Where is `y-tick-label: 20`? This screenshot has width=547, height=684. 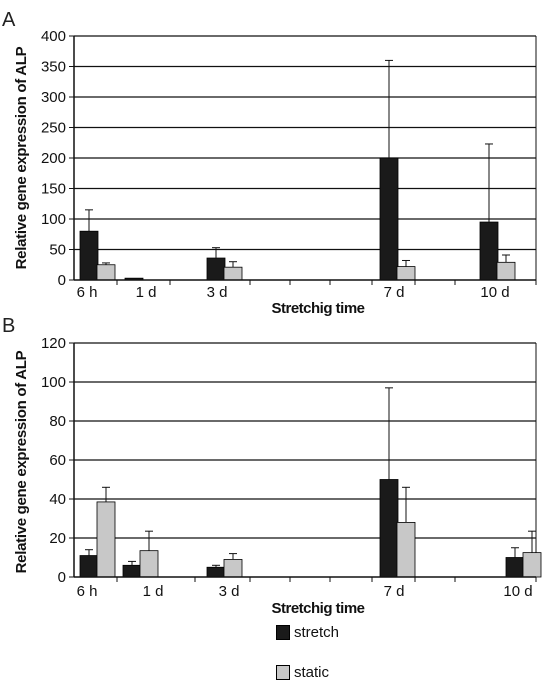
y-tick-label: 20 is located at coordinates (57, 538).